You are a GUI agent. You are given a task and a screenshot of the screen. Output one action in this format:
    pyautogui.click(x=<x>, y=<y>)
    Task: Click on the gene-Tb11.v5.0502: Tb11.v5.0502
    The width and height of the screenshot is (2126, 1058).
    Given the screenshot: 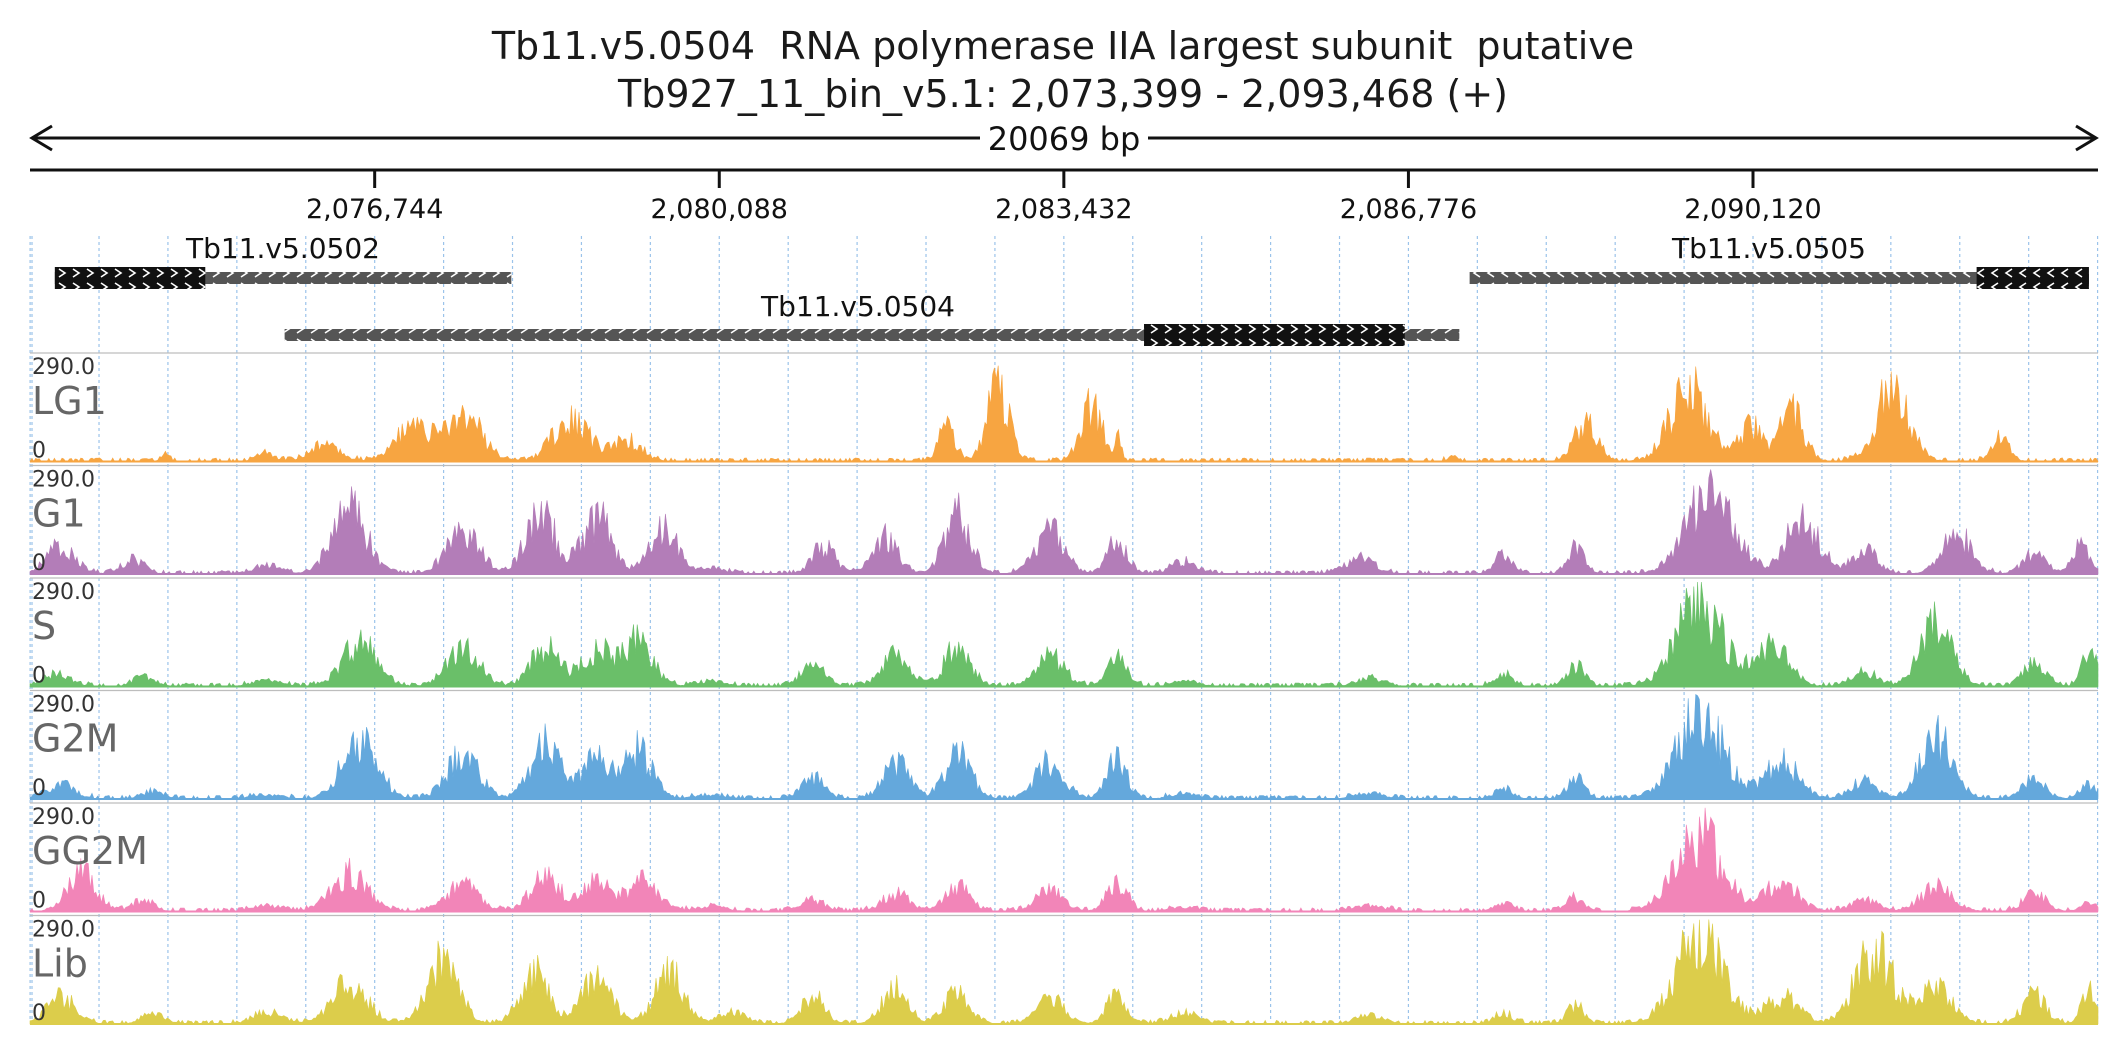 What is the action you would take?
    pyautogui.click(x=283, y=260)
    